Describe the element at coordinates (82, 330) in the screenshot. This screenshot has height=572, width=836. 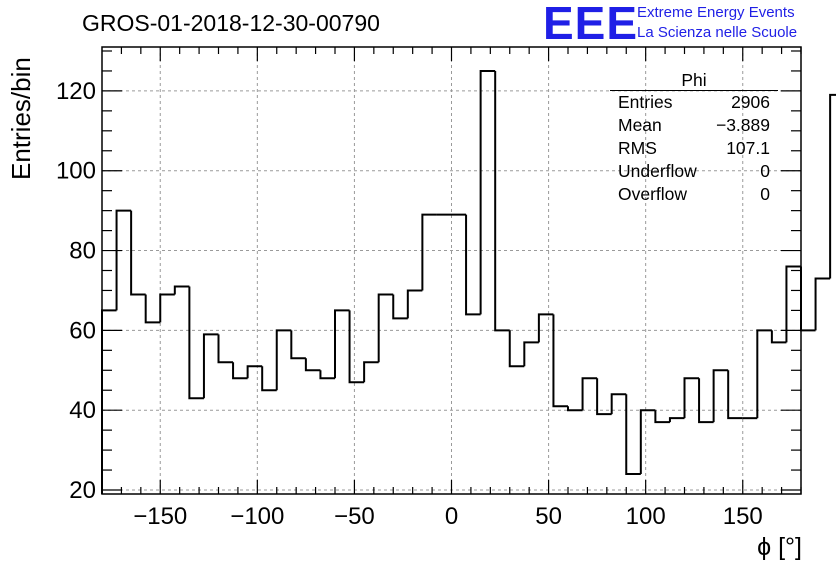
I see `y-tick-label: 60` at that location.